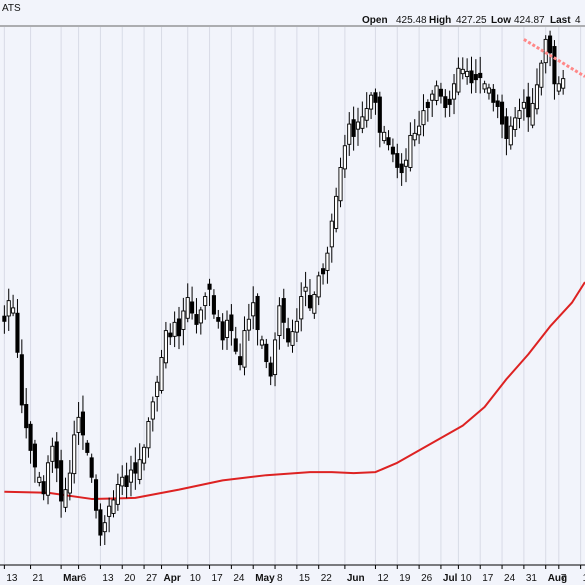 The width and height of the screenshot is (585, 585). I want to click on x-tick-label: 10, so click(196, 578).